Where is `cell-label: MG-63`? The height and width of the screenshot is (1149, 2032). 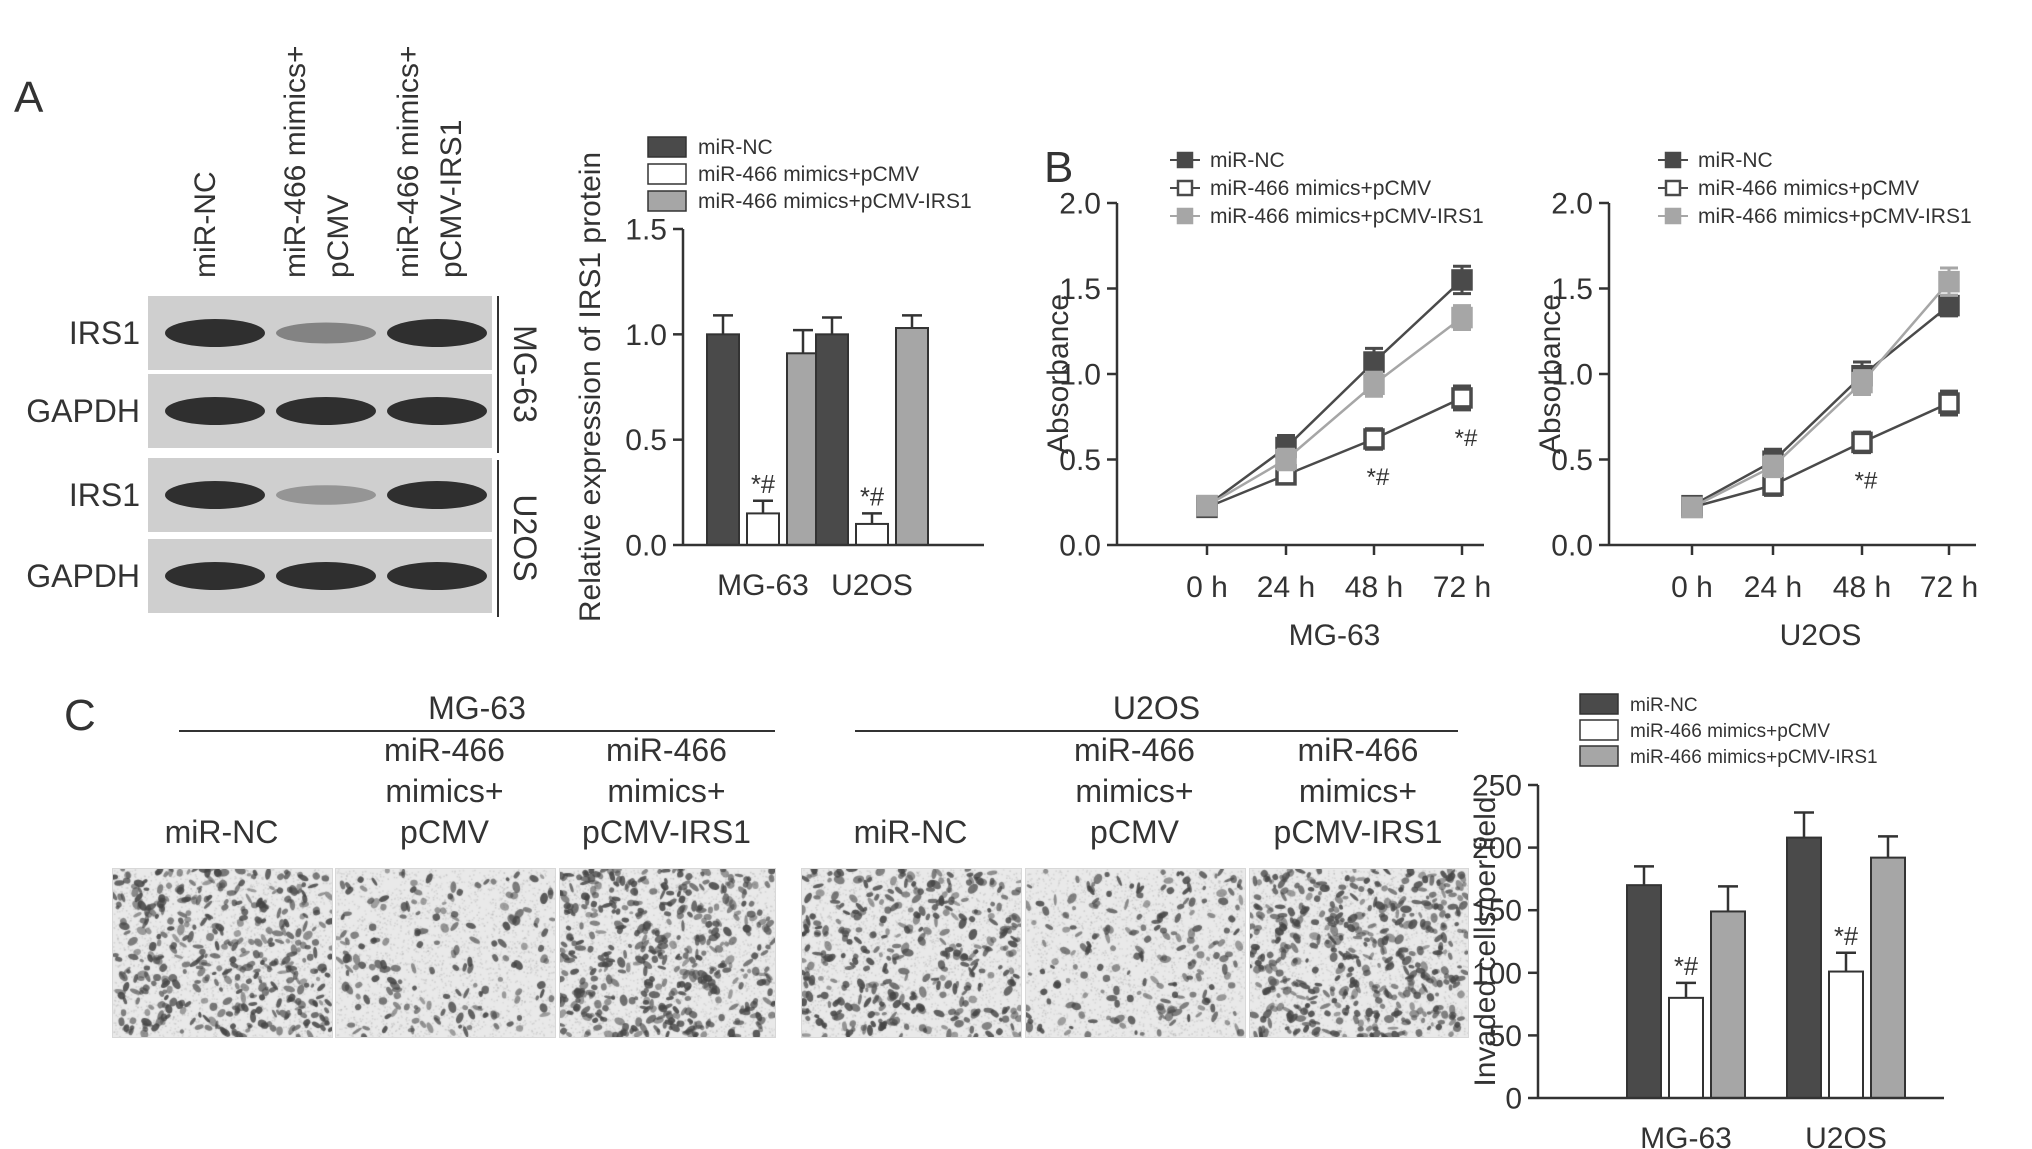 cell-label: MG-63 is located at coordinates (525, 374).